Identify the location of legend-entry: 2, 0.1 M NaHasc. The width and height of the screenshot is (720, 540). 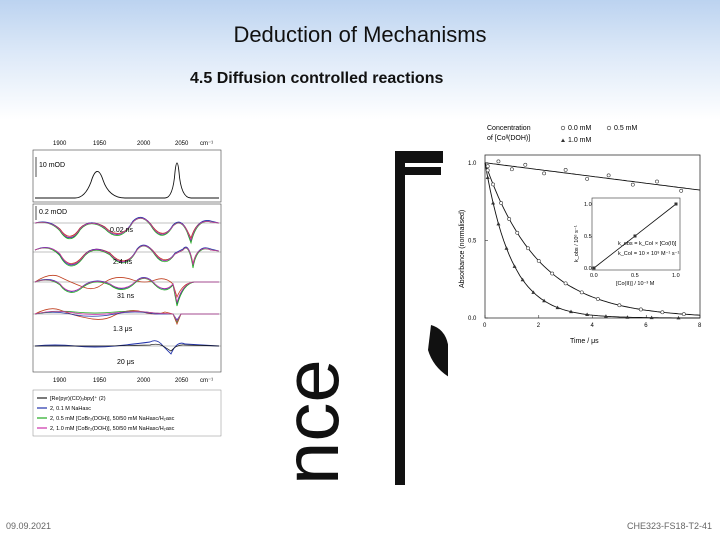
(70, 409).